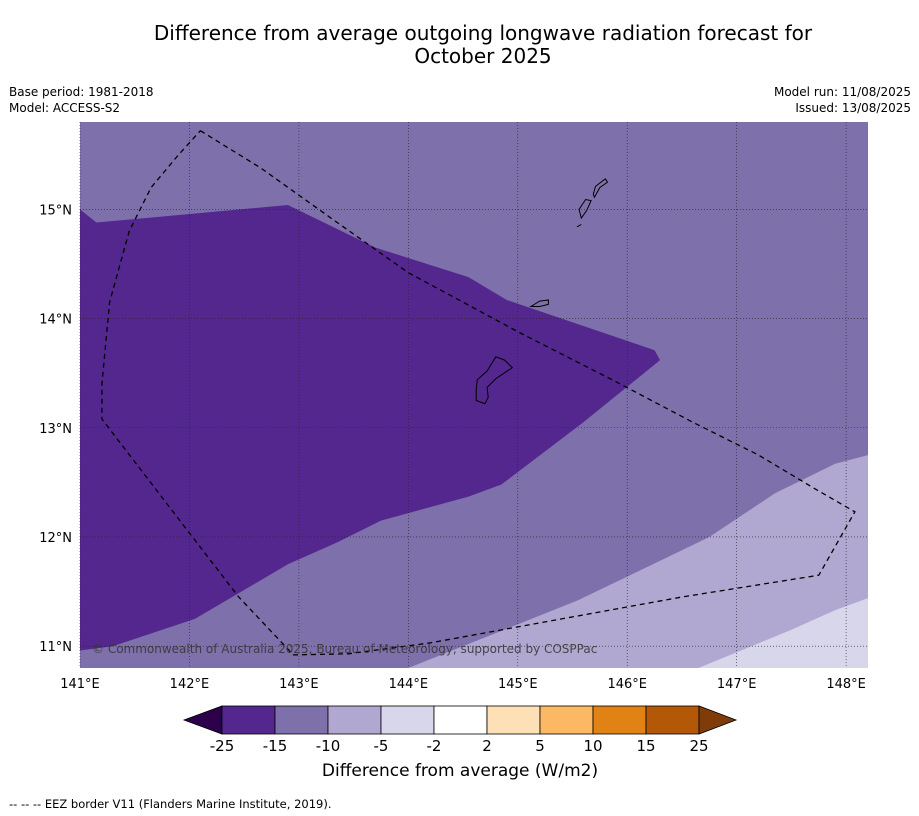  Describe the element at coordinates (55, 320) in the screenshot. I see `lat-tick-label: 14°N` at that location.